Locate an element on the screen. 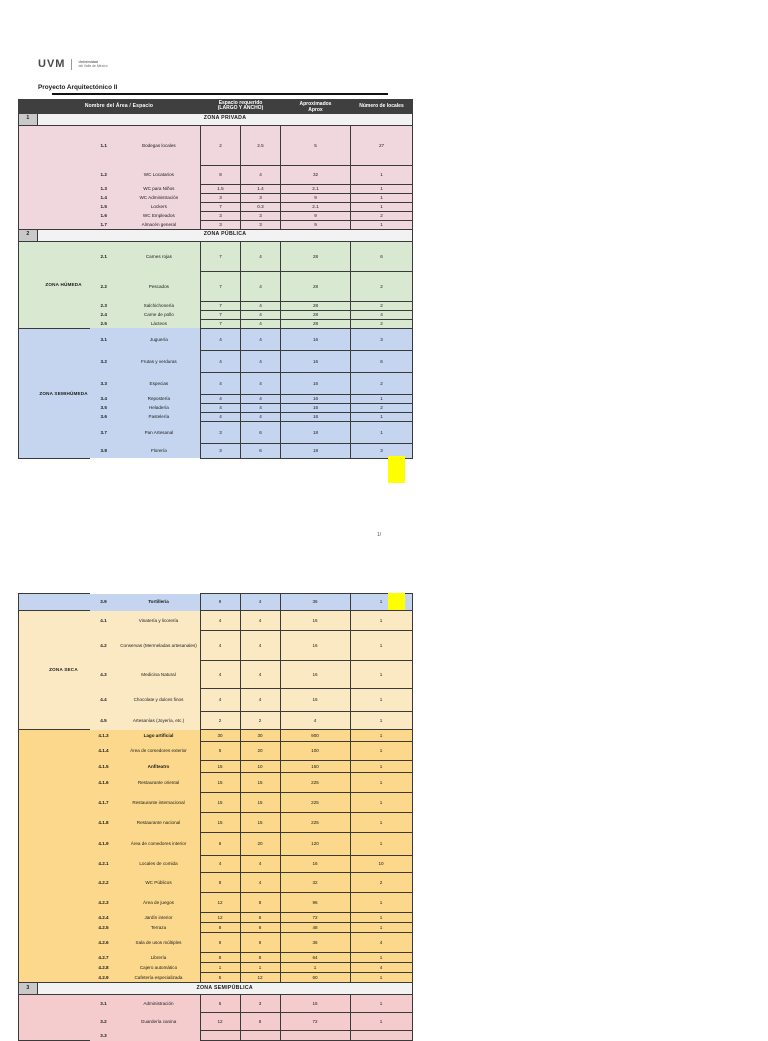 This screenshot has width=768, height=1041. row-m2: 28 is located at coordinates (315, 314).